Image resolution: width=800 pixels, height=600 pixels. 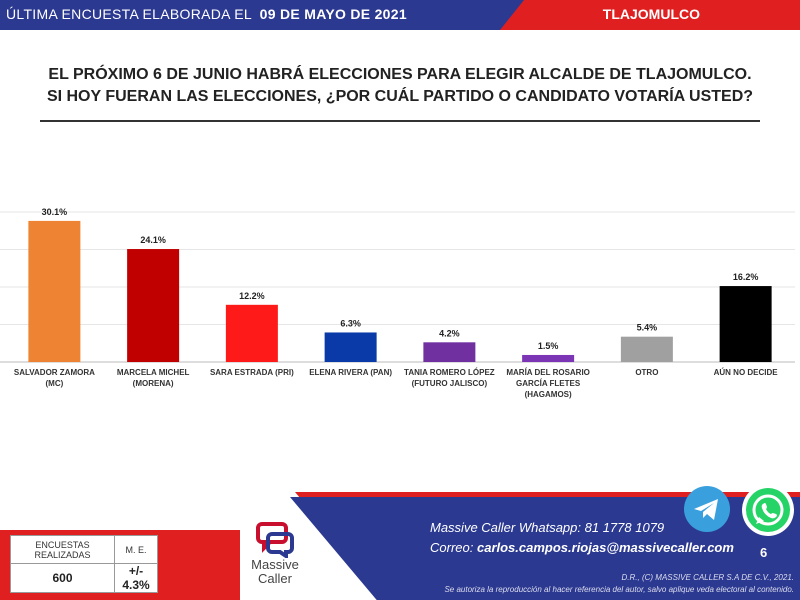 What do you see at coordinates (153, 383) in the screenshot?
I see `category-label-1-1: (MORENA)` at bounding box center [153, 383].